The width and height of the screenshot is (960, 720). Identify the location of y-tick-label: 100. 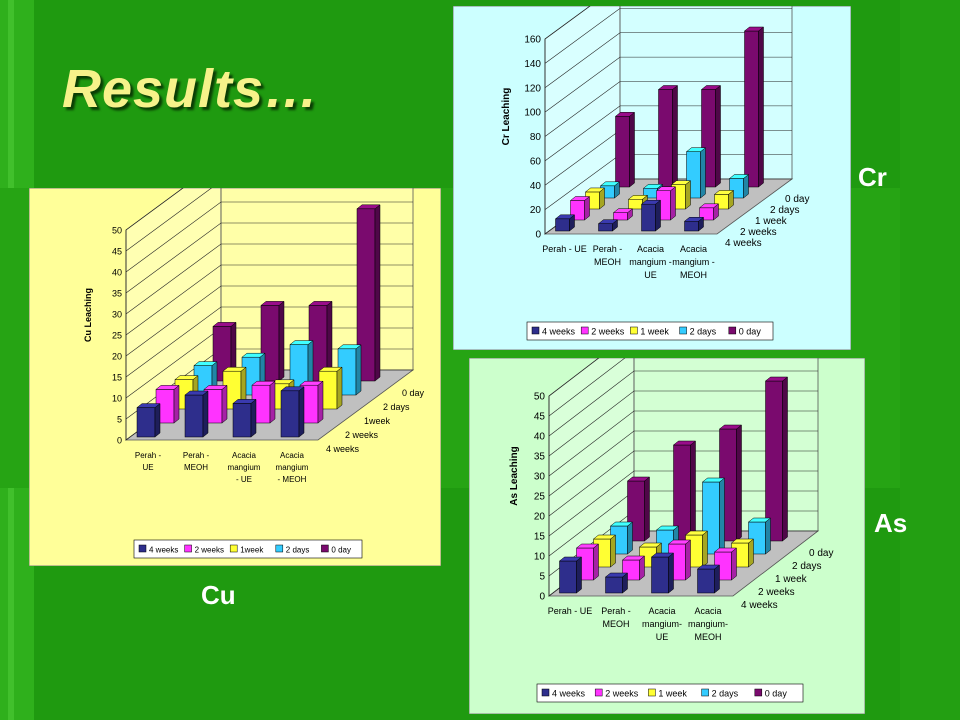
(532, 113).